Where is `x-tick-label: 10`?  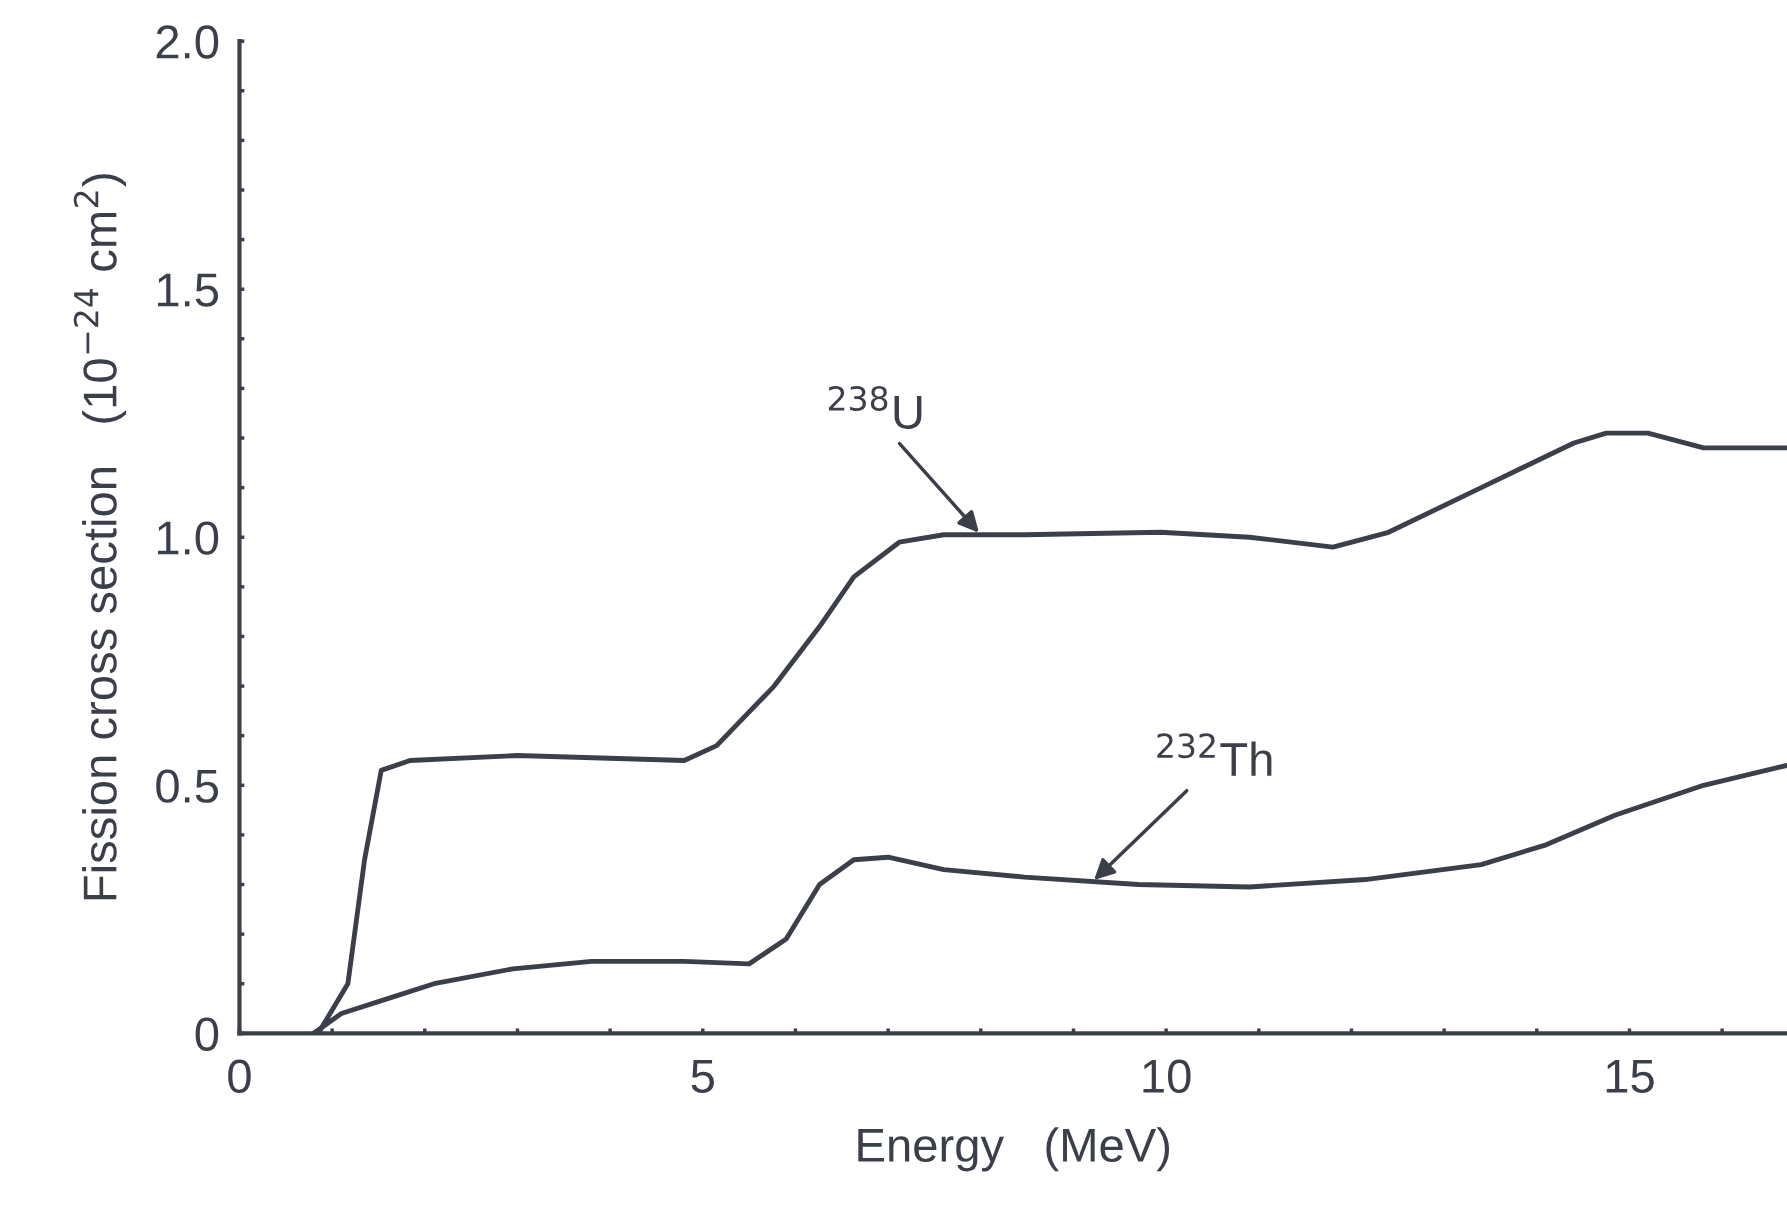 x-tick-label: 10 is located at coordinates (1167, 1076).